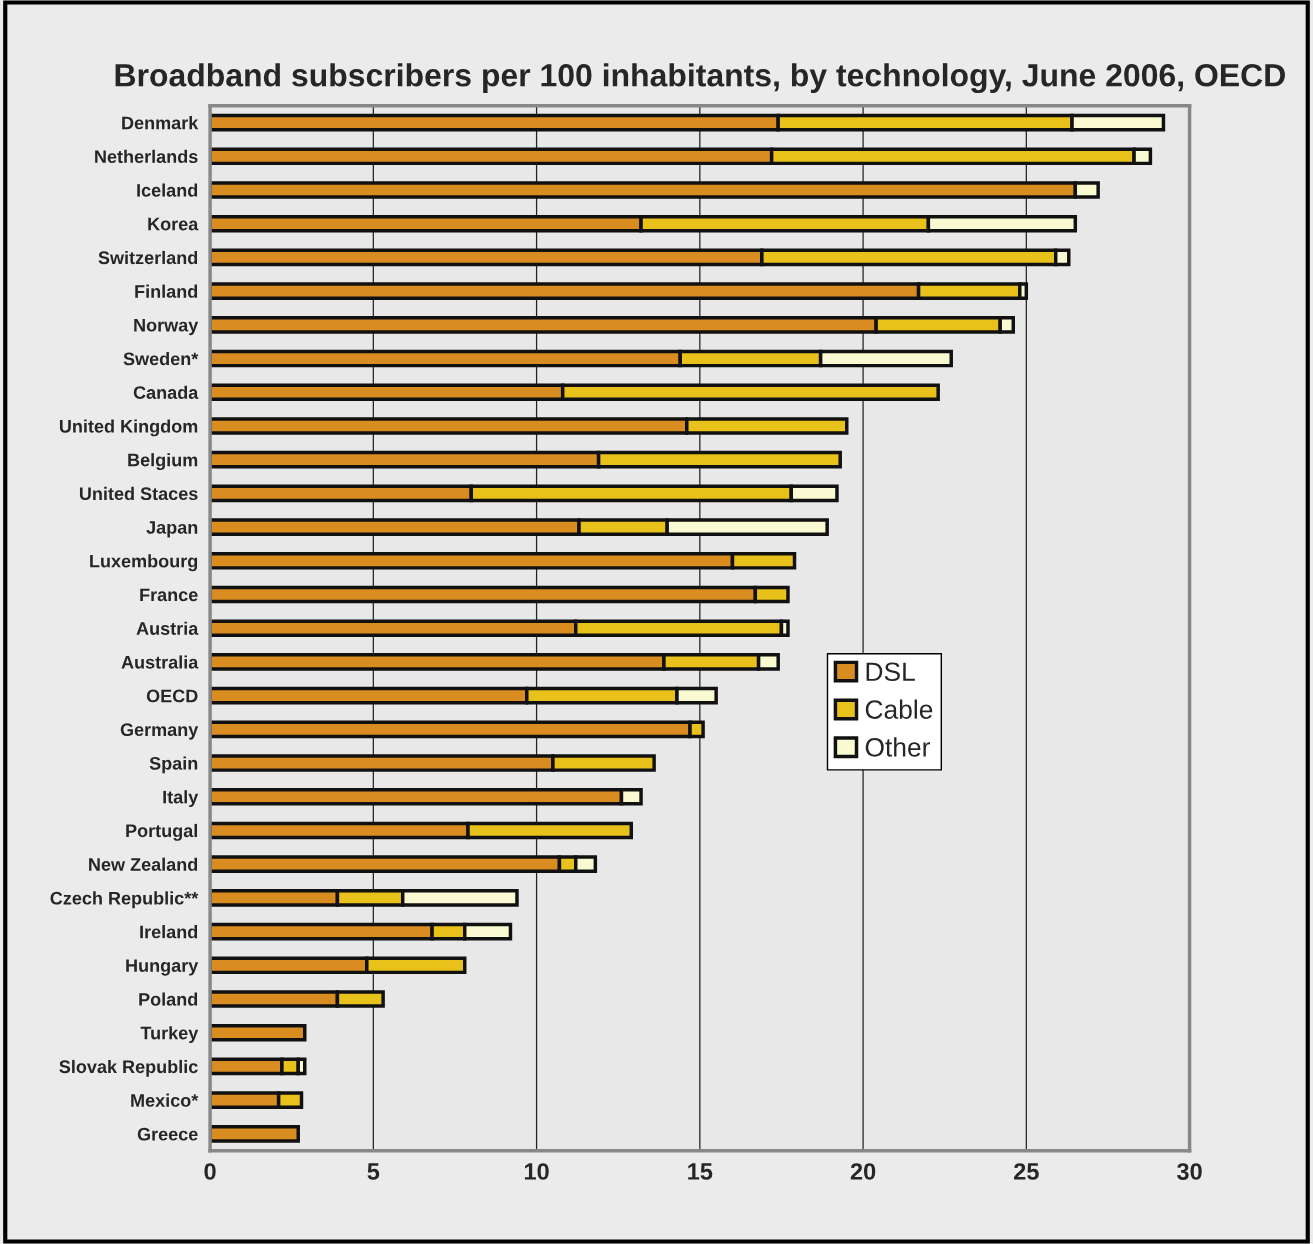 This screenshot has width=1313, height=1244. What do you see at coordinates (165, 1100) in the screenshot?
I see `y-tick-label: Mexico*` at bounding box center [165, 1100].